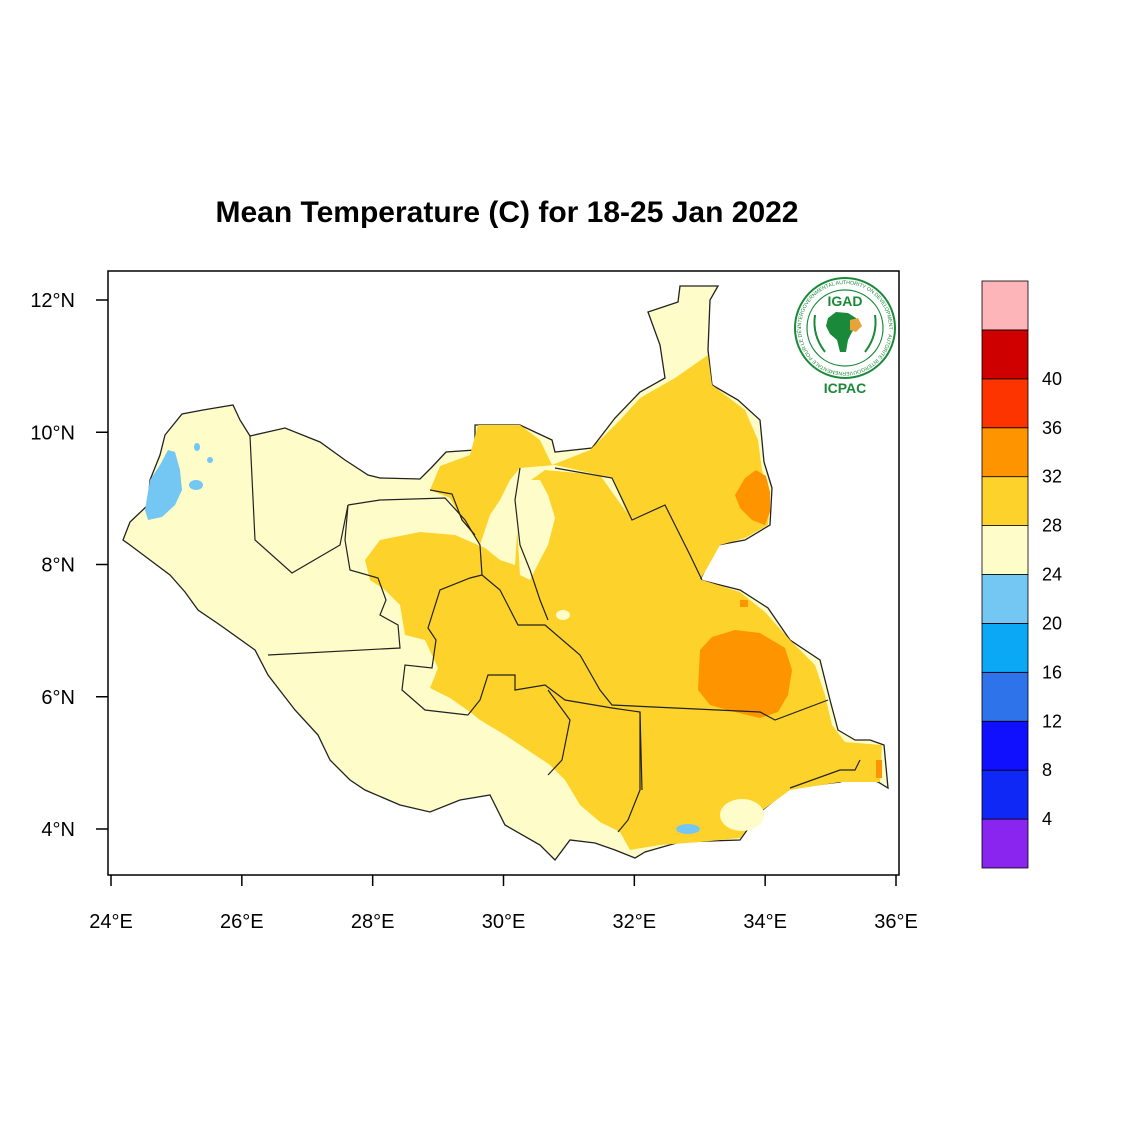 The height and width of the screenshot is (1125, 1125). I want to click on x-tick-label: 28°E, so click(373, 922).